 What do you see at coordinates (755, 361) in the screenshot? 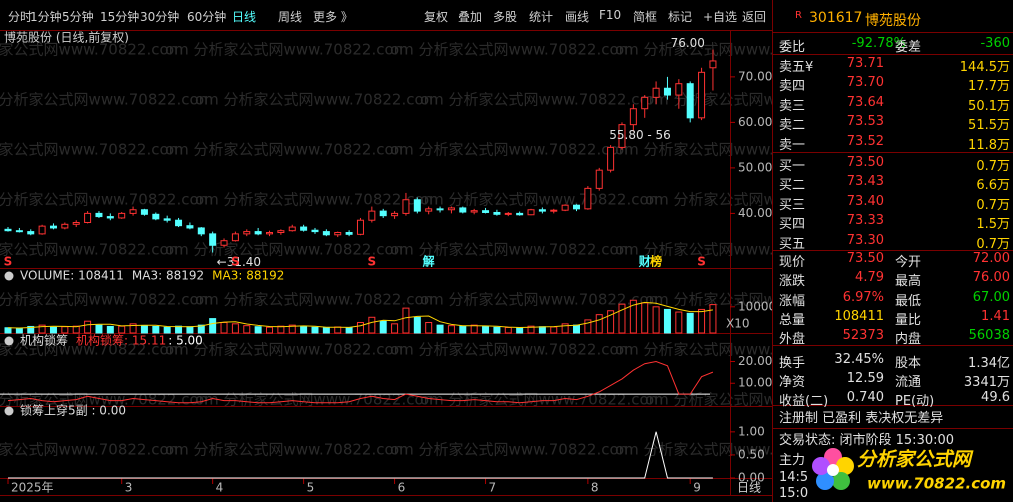
I see `y-tick-label: 20.00` at bounding box center [755, 361].